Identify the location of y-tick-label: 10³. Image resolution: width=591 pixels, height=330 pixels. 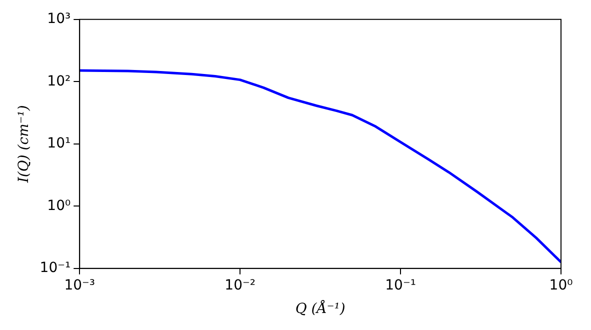
(59, 19).